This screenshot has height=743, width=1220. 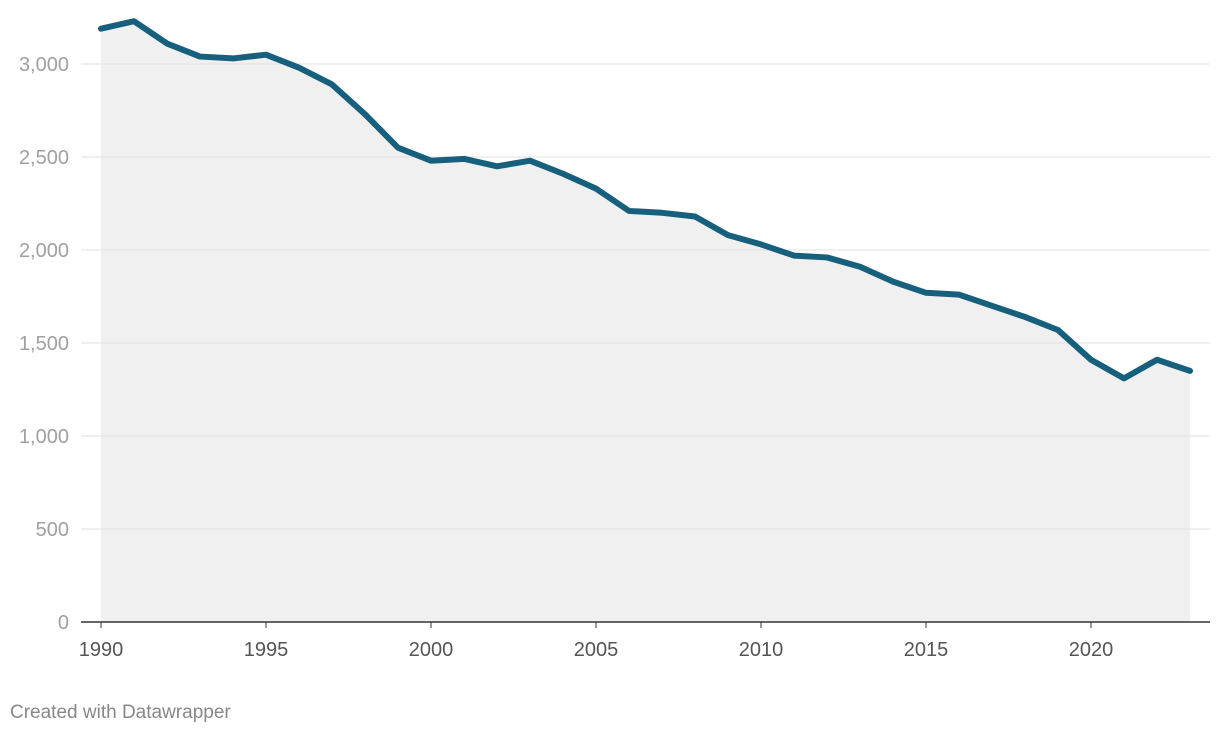 I want to click on x-tick-label-1995: 1995, so click(x=266, y=650).